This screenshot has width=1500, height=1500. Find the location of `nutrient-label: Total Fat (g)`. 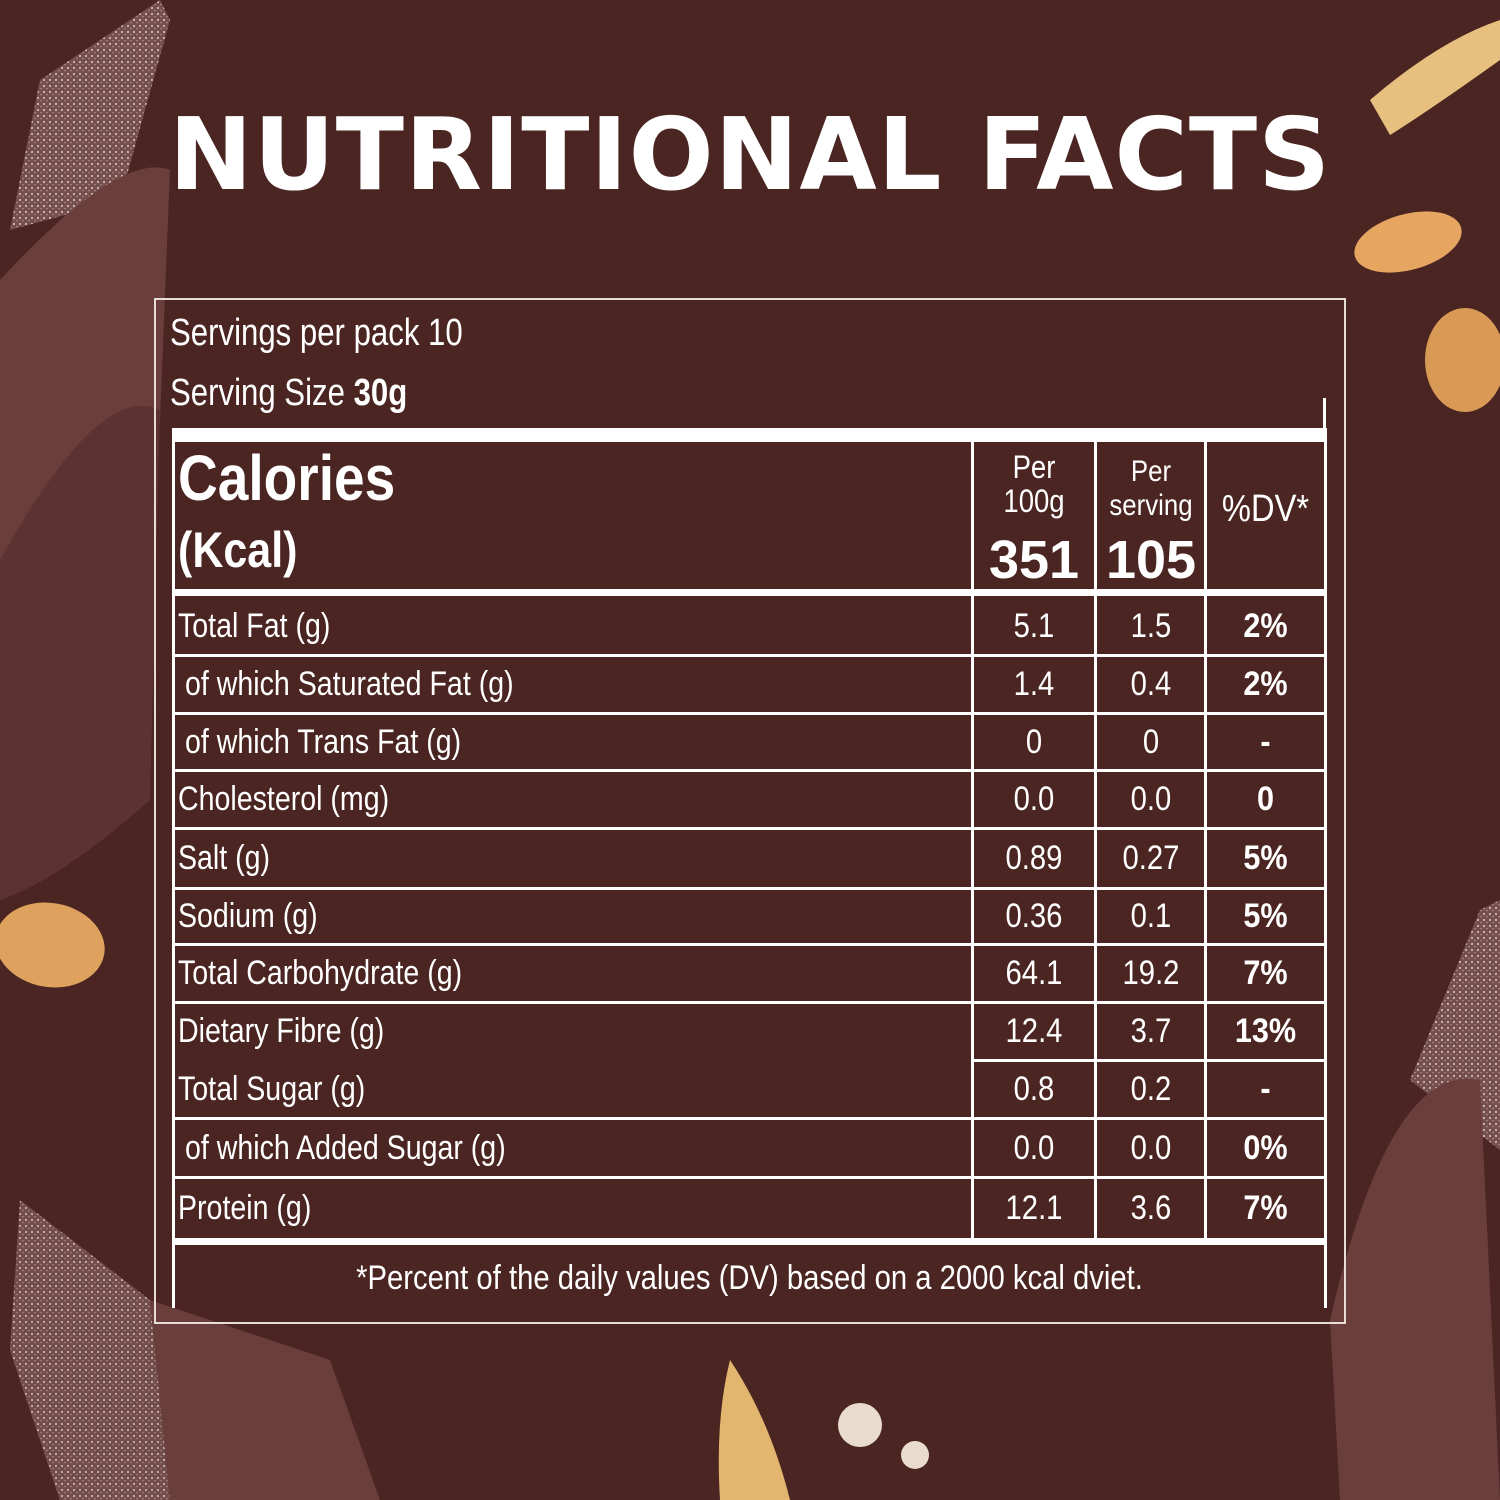

nutrient-label: Total Fat (g) is located at coordinates (254, 625).